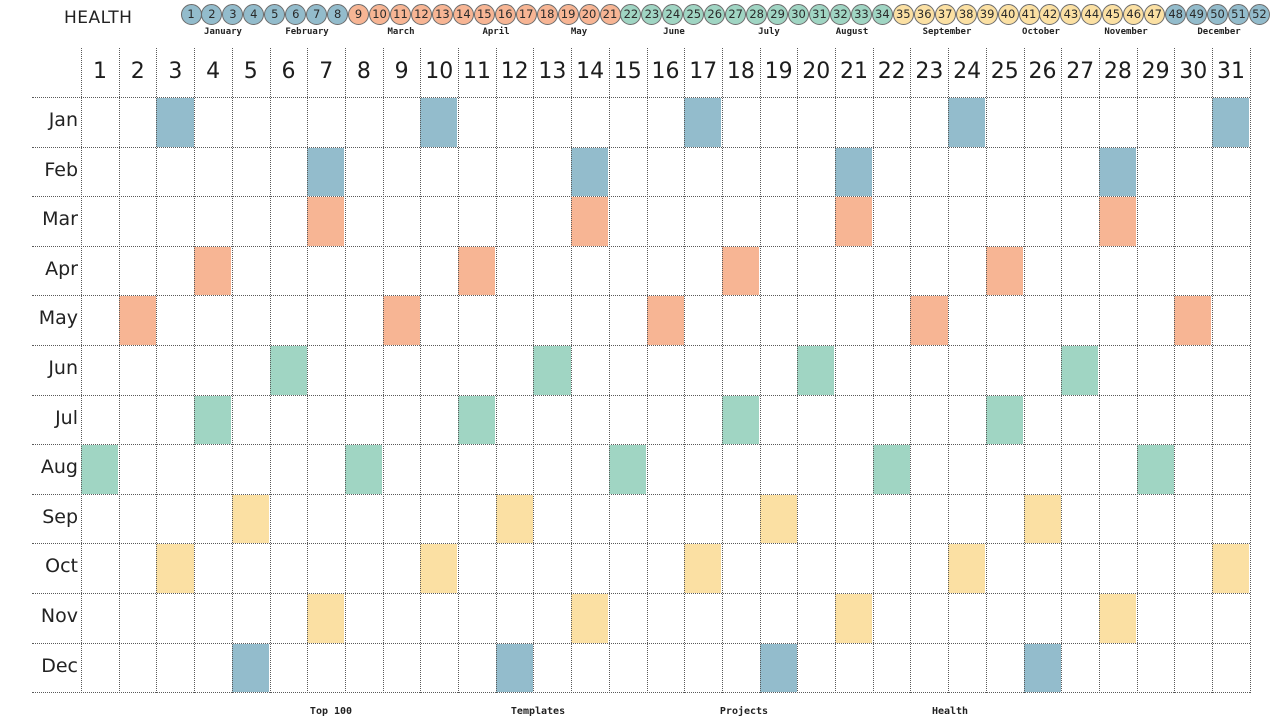 This screenshot has height=720, width=1280. Describe the element at coordinates (317, 14) in the screenshot. I see `week-button: 7` at that location.